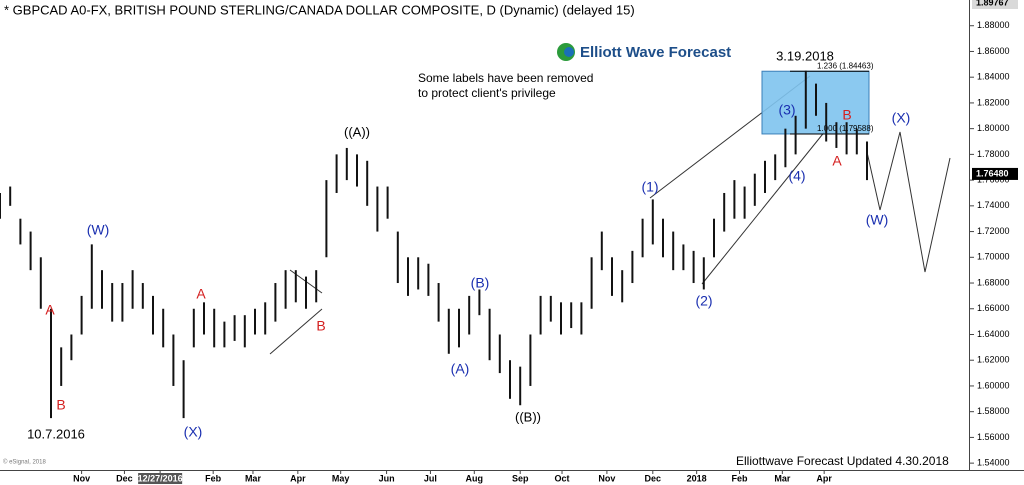 The width and height of the screenshot is (1024, 485). I want to click on y-tick-label: 1.64000, so click(993, 334).